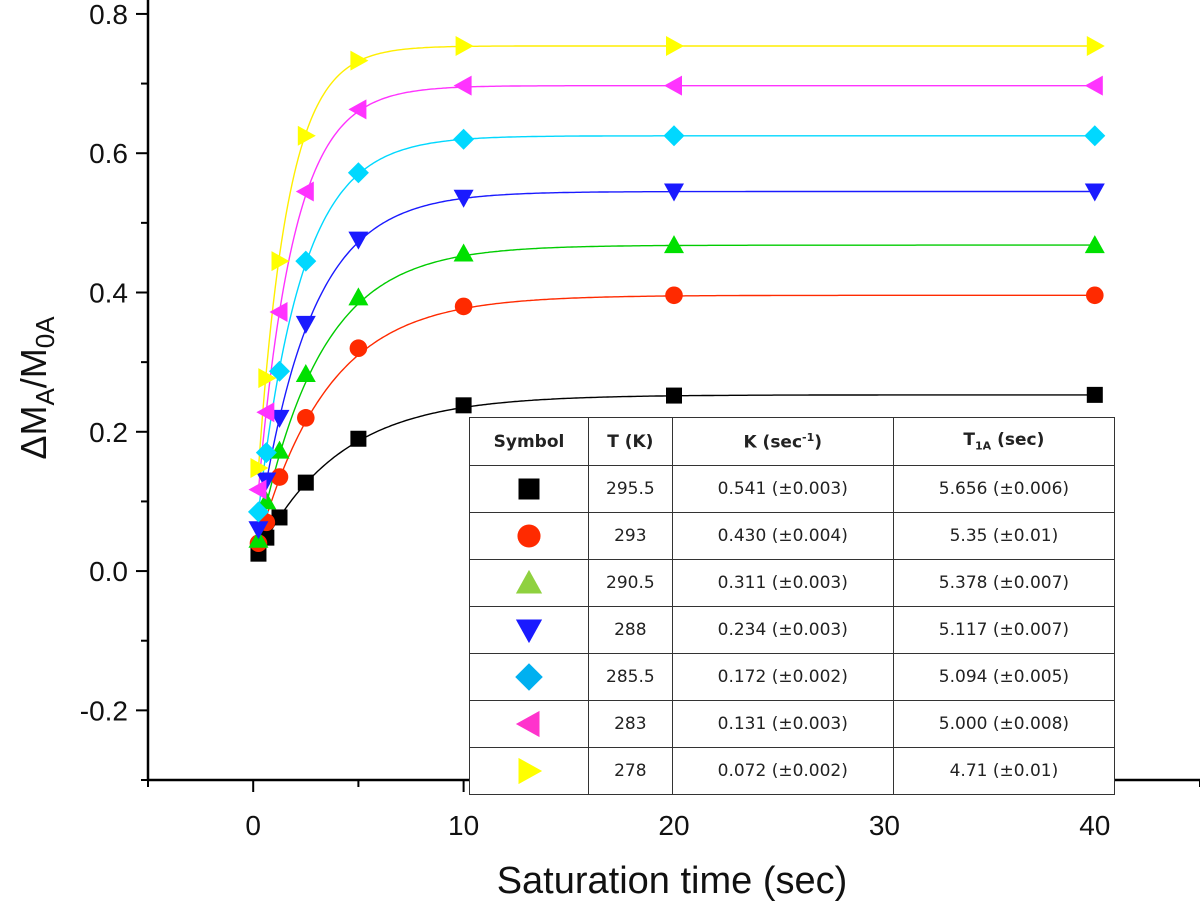  Describe the element at coordinates (782, 771) in the screenshot. I see `legend-rate-constant: 0.072 (±0.002)` at that location.